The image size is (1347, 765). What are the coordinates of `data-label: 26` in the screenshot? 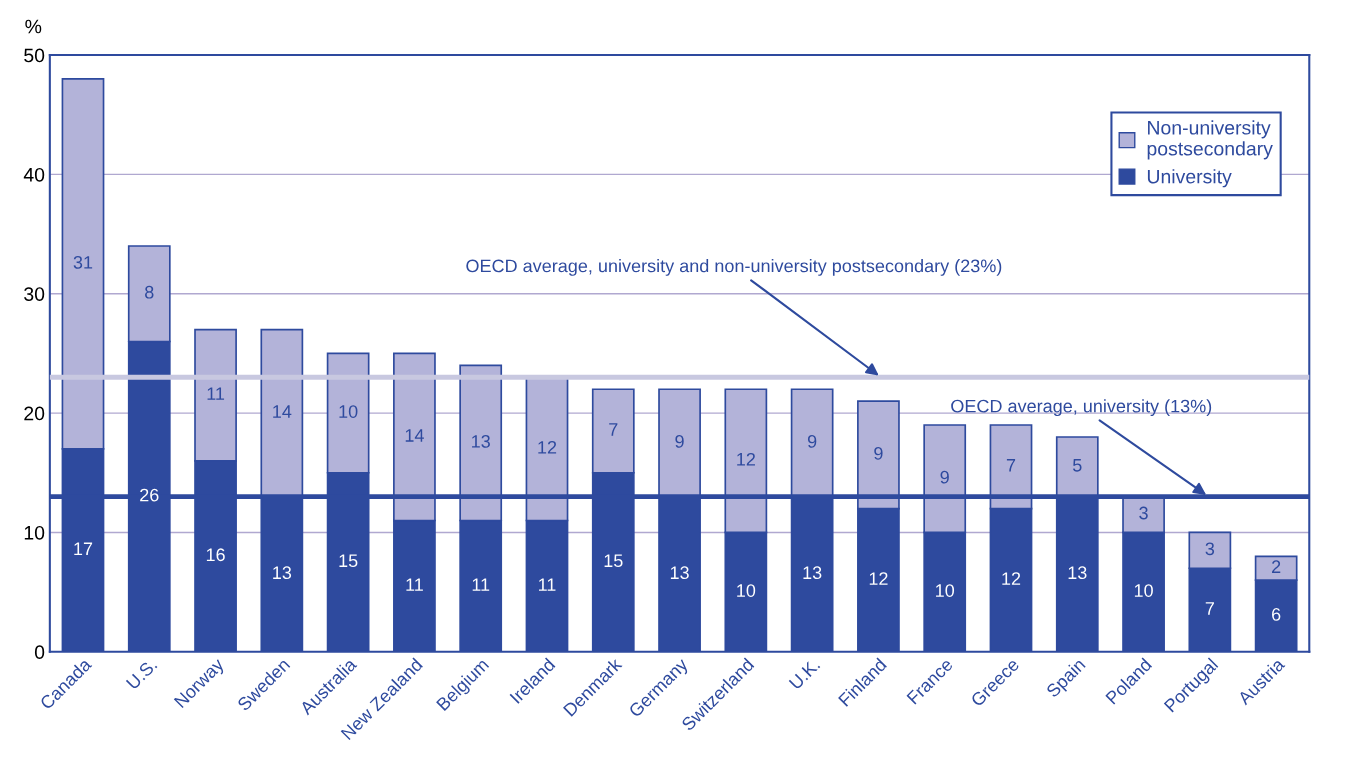 It's located at (149, 495).